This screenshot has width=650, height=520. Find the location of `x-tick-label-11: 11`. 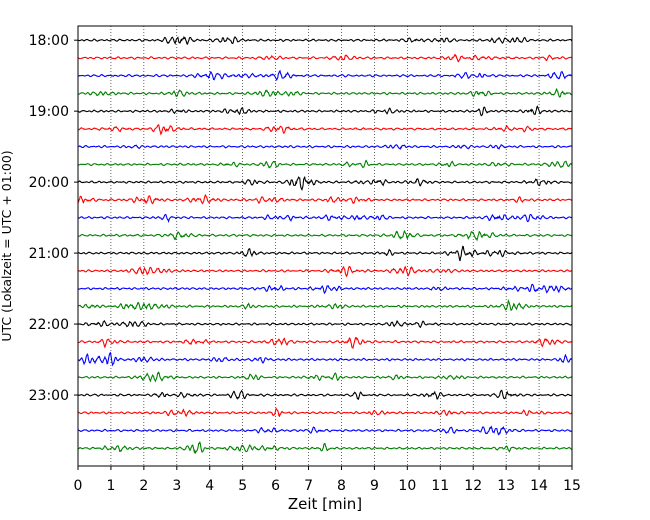

x-tick-label-11: 11 is located at coordinates (440, 486).